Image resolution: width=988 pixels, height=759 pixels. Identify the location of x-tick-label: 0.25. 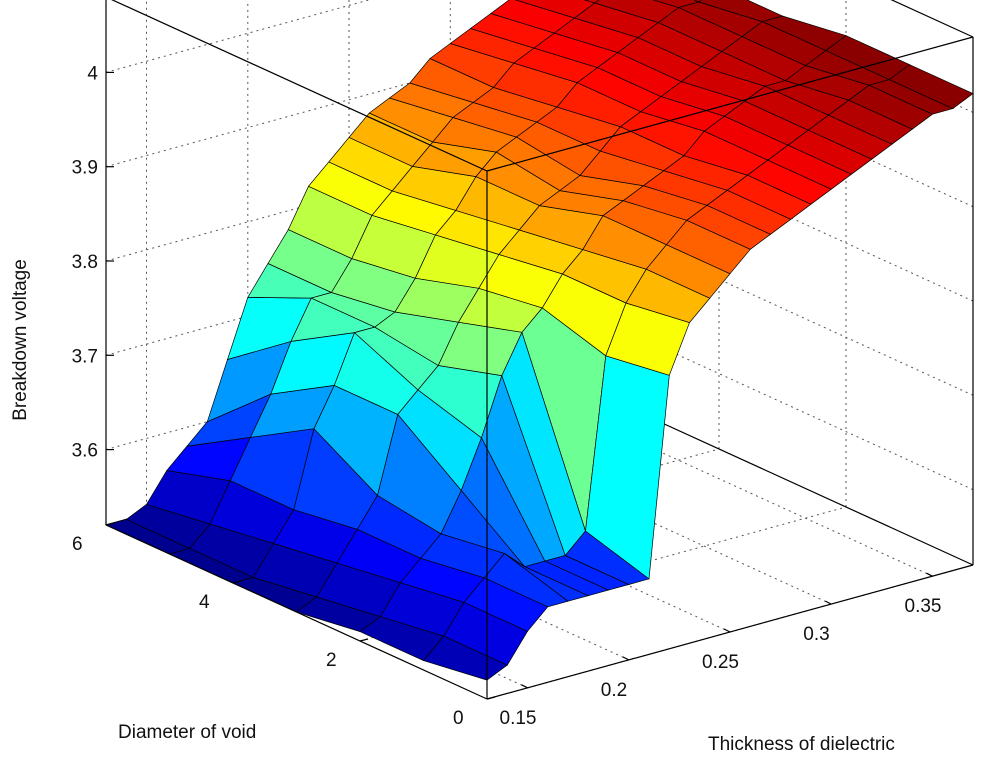
(720, 662).